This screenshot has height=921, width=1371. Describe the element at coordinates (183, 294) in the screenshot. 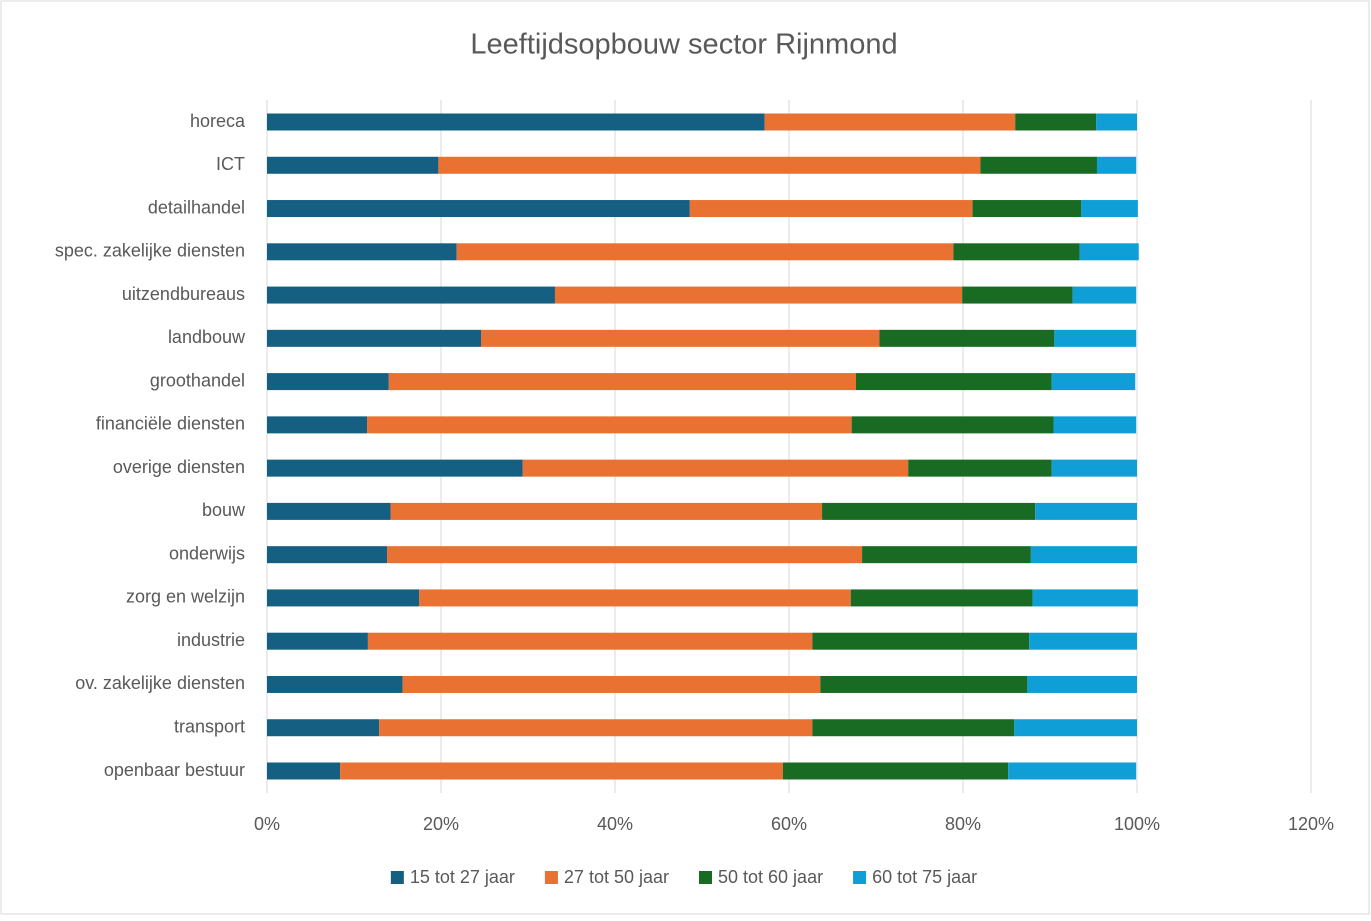

I see `y-tick-label: uitzendbureaus` at that location.